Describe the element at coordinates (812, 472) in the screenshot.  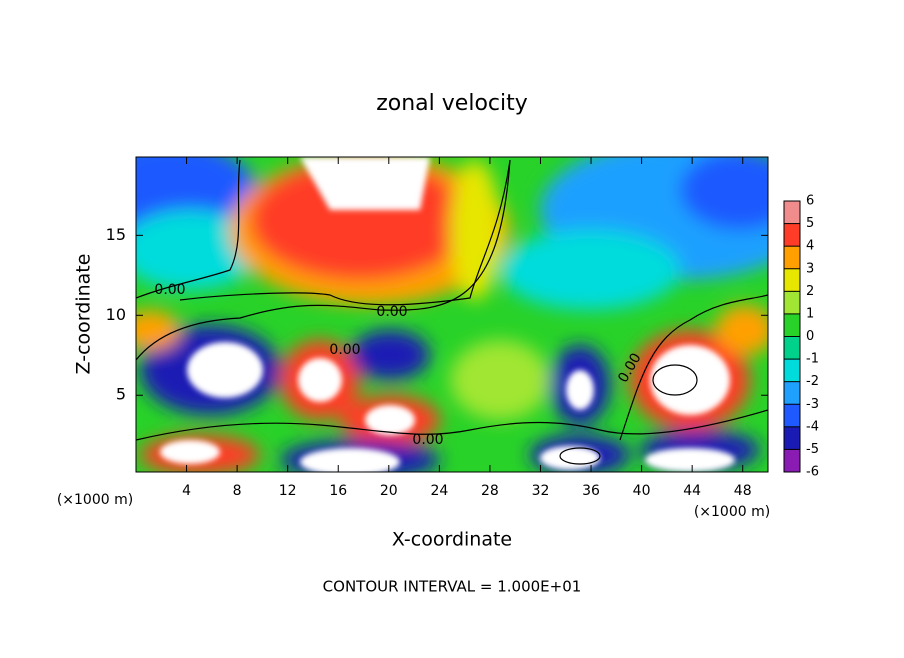
I see `colorbar-label: -6` at that location.